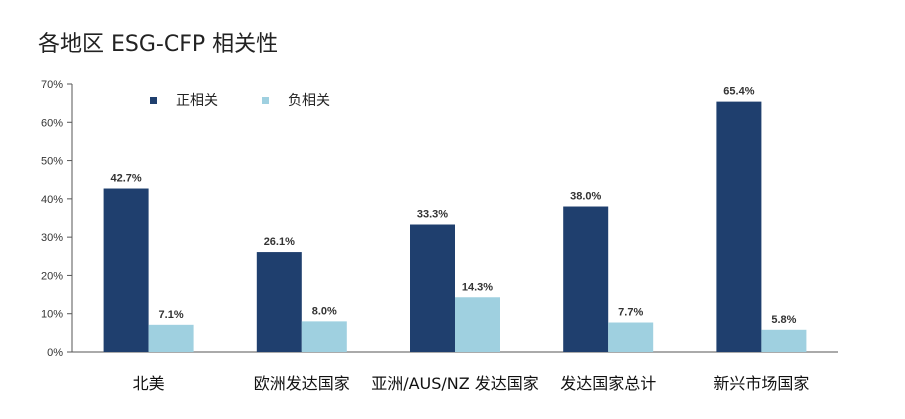 The width and height of the screenshot is (905, 419). What do you see at coordinates (149, 383) in the screenshot?
I see `category-label: 北美` at bounding box center [149, 383].